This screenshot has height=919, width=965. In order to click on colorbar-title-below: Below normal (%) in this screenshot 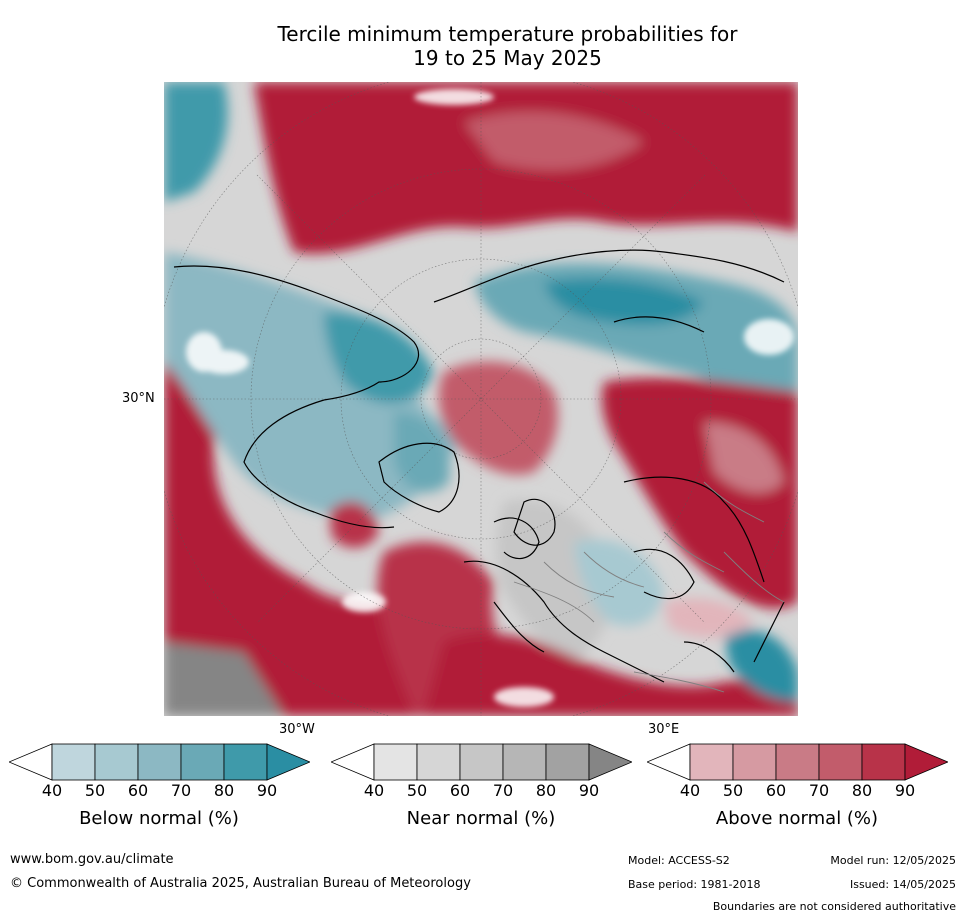, I will do `click(159, 818)`.